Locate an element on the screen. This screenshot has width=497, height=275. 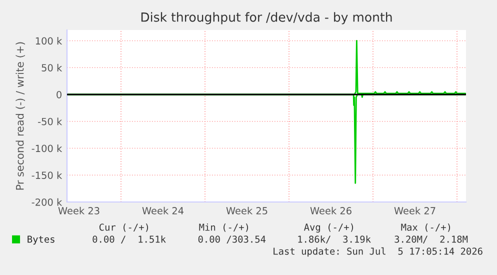
x-tick-label: Week 26 is located at coordinates (331, 210).